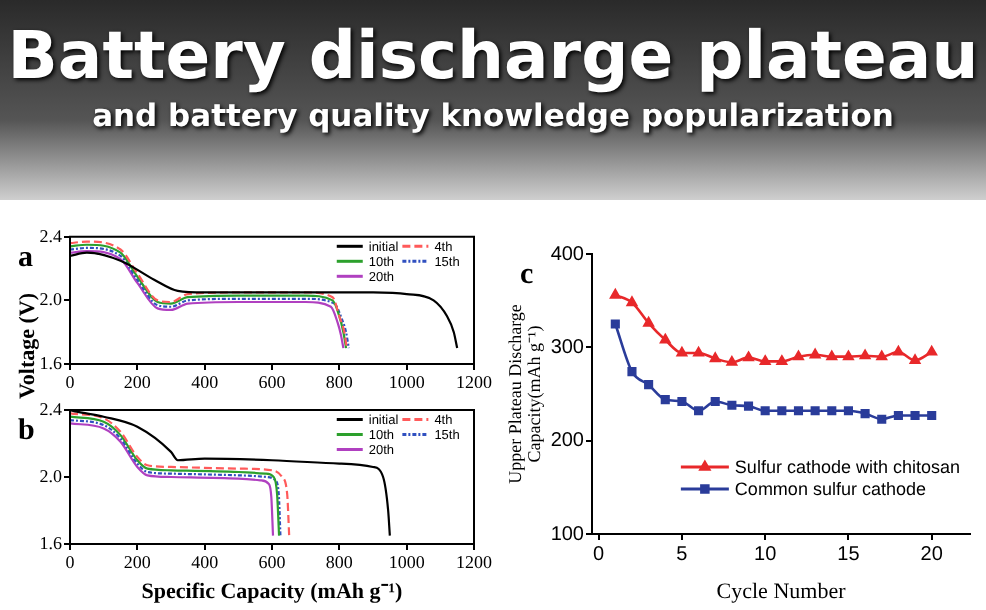 Image resolution: width=986 pixels, height=610 pixels. I want to click on x-tick-label: 20, so click(932, 554).